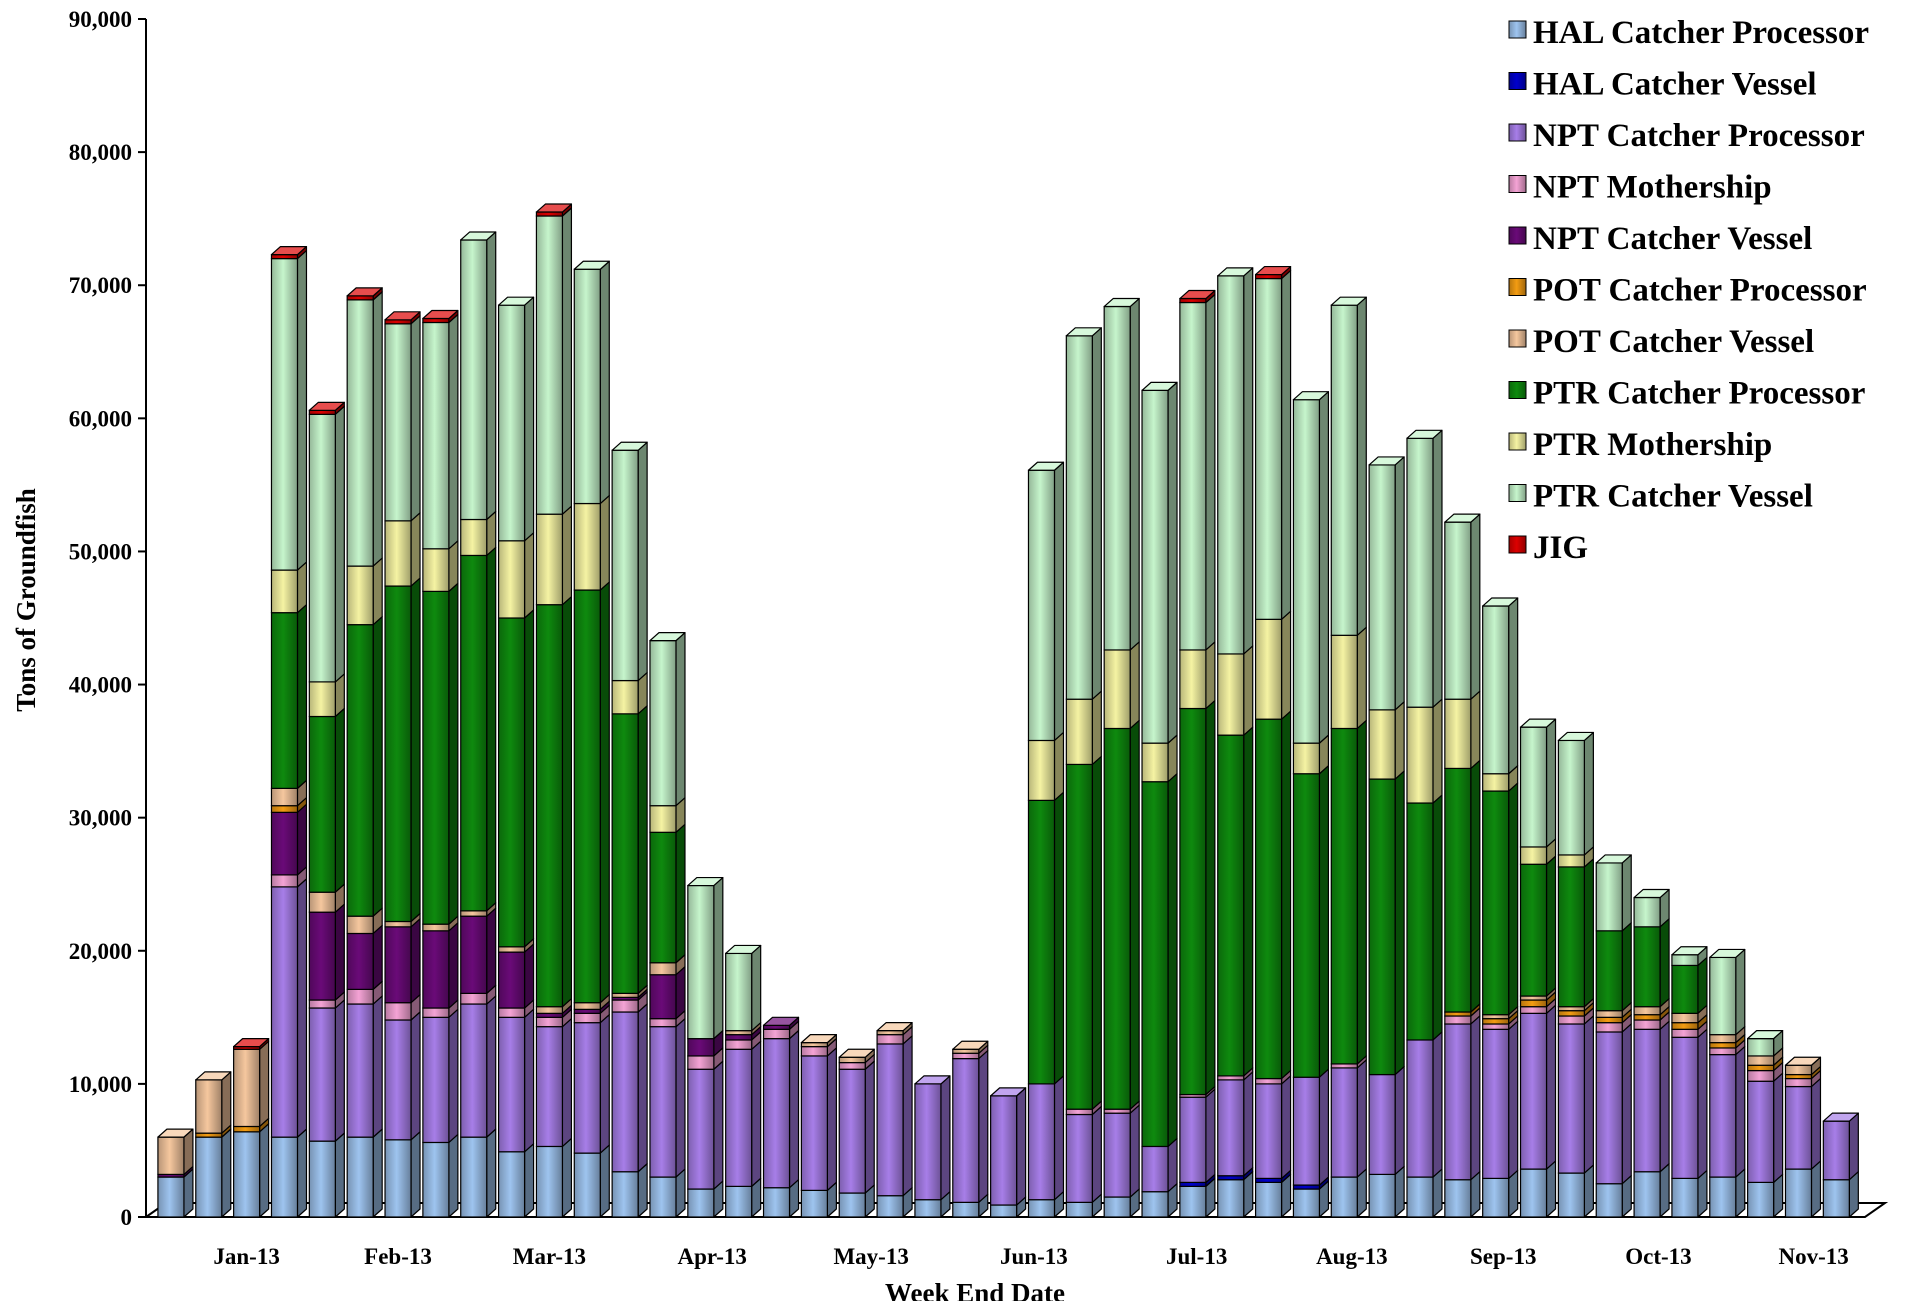 The image size is (1913, 1301). What do you see at coordinates (1196, 1256) in the screenshot?
I see `x-tick-label: Jul-13` at bounding box center [1196, 1256].